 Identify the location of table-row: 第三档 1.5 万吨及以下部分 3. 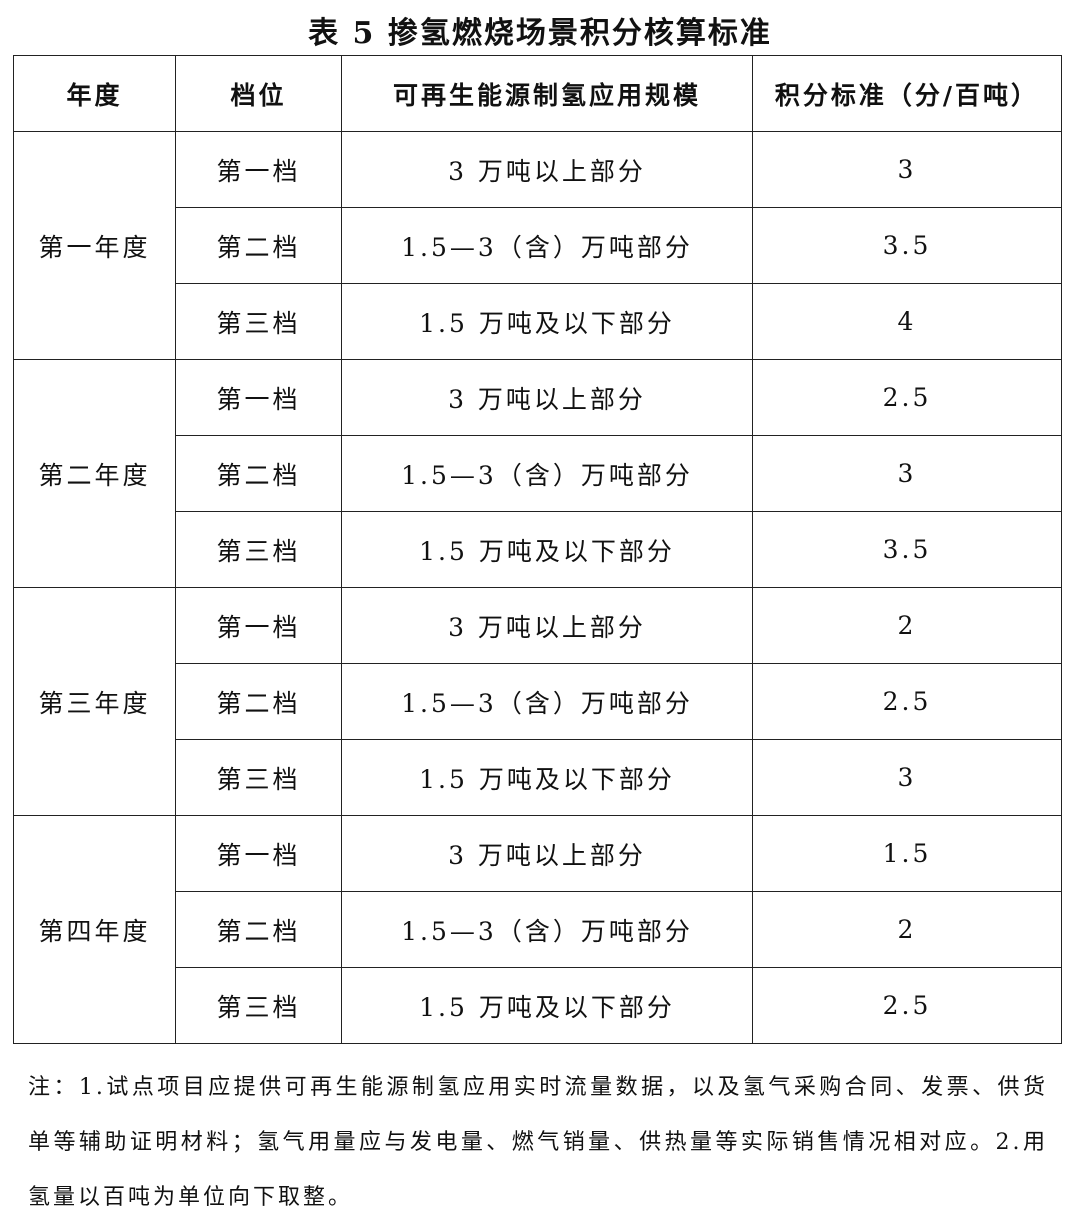
(538, 777).